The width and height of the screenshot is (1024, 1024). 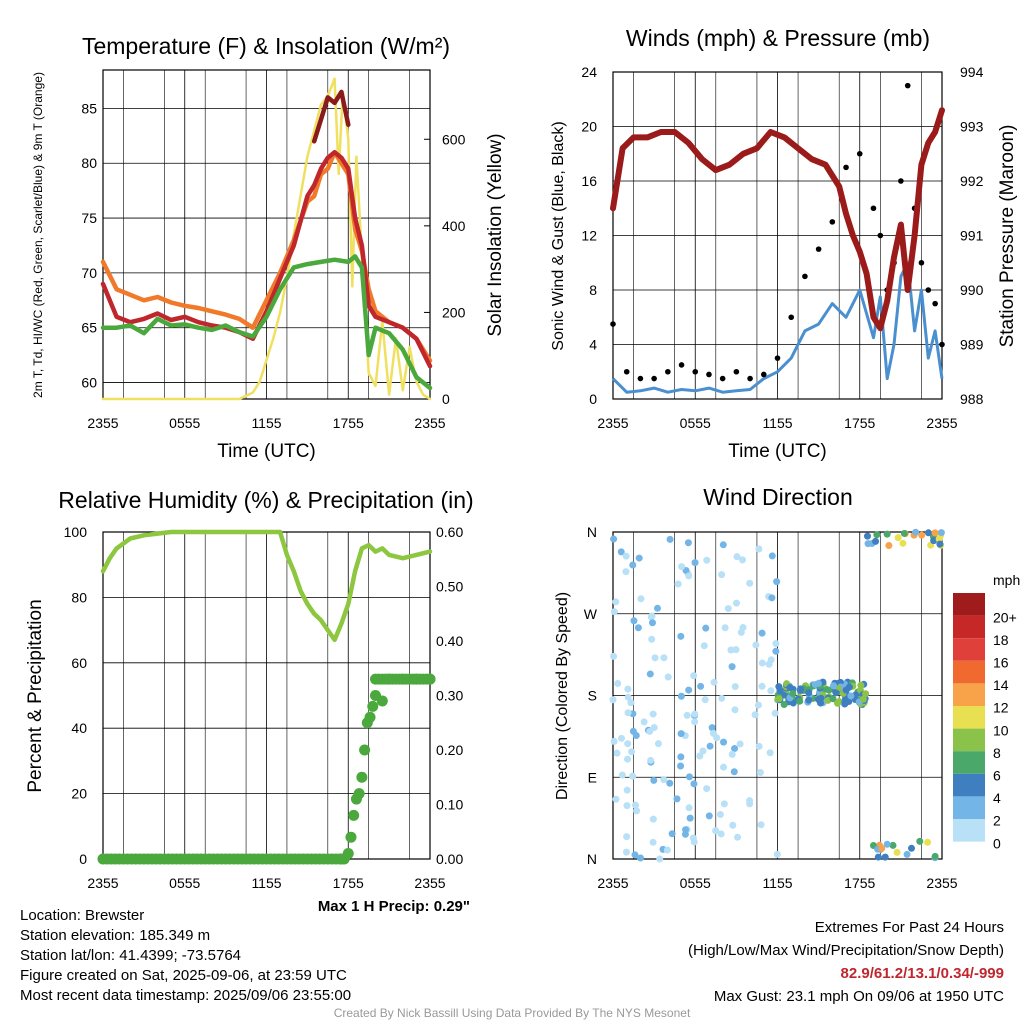 What do you see at coordinates (997, 776) in the screenshot?
I see `colorbar-label: 6` at bounding box center [997, 776].